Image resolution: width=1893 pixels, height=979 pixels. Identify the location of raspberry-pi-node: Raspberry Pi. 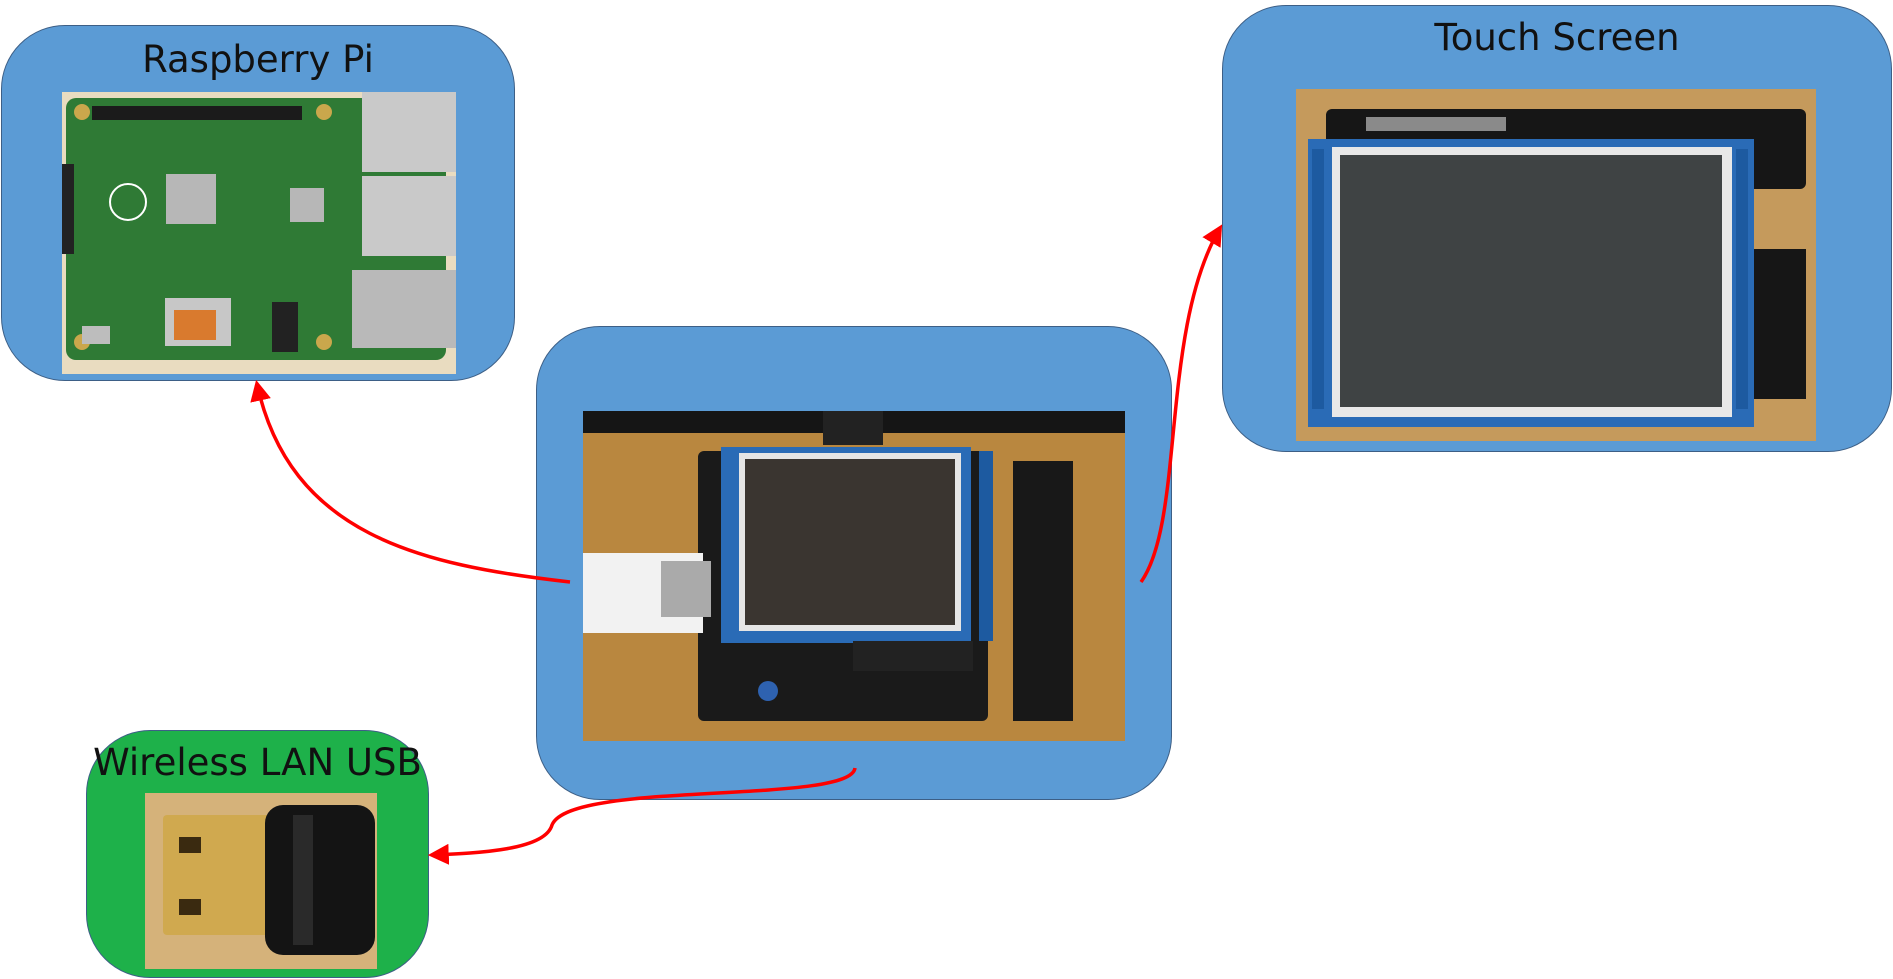
(258, 203).